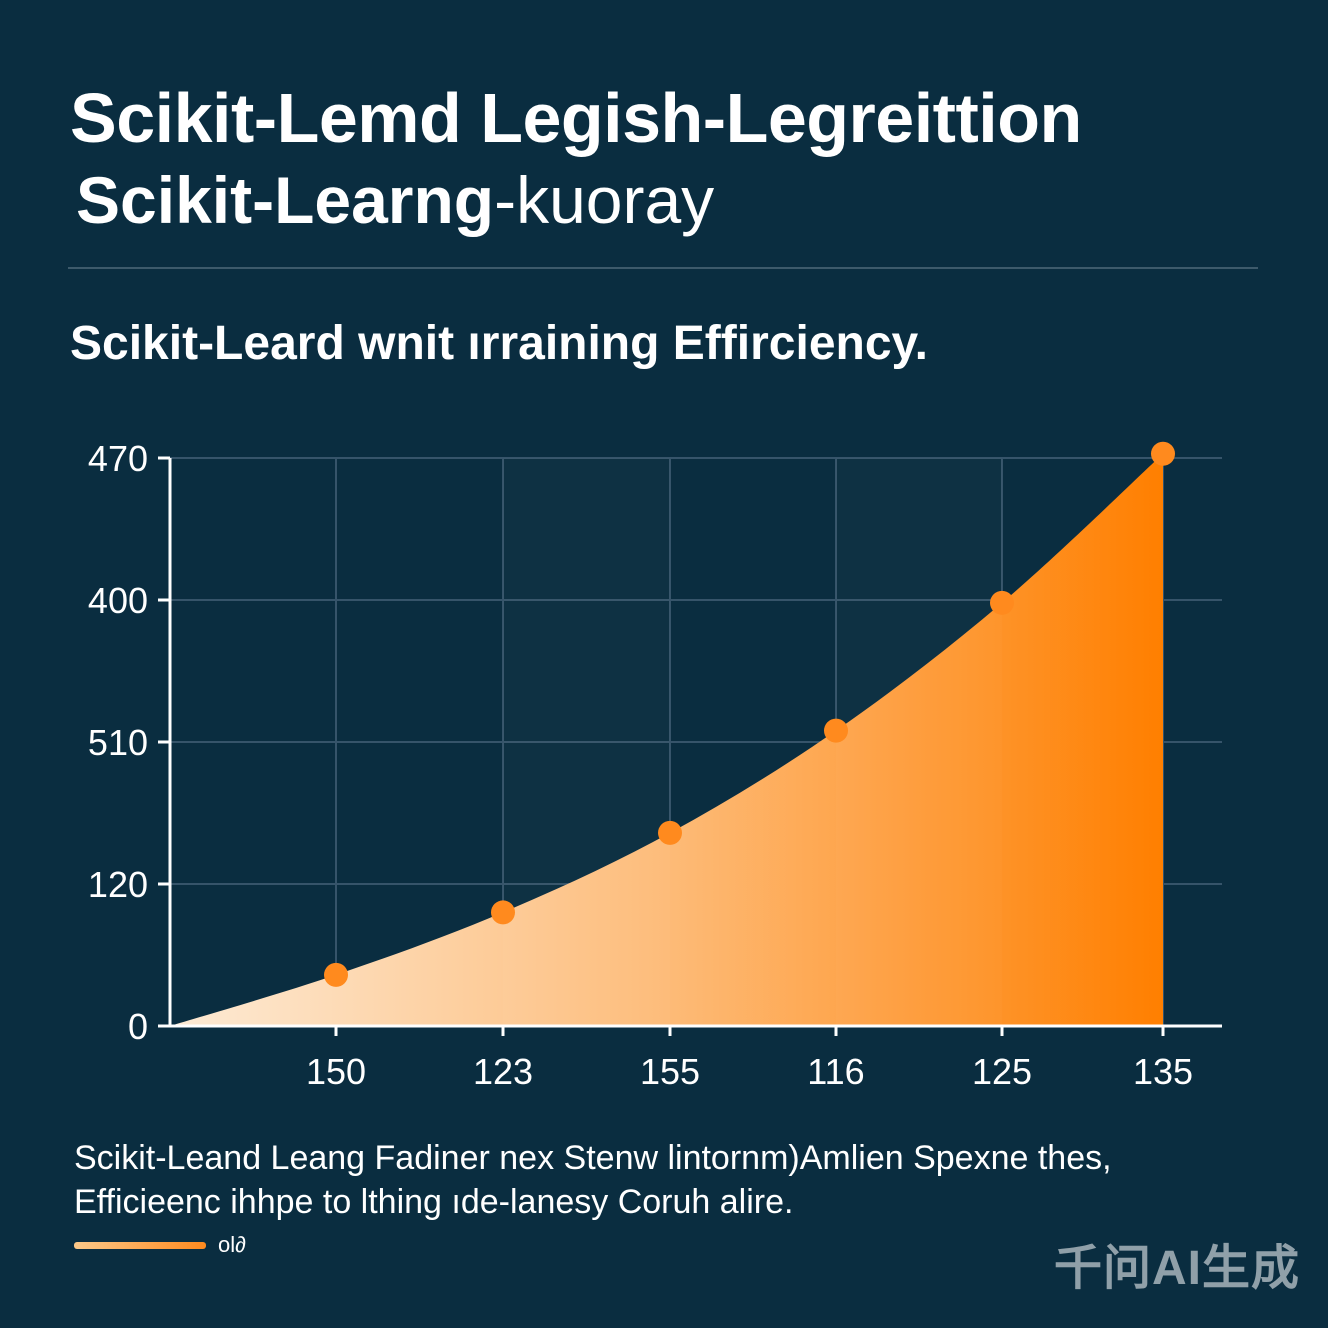 The height and width of the screenshot is (1328, 1328). Describe the element at coordinates (207, 343) in the screenshot. I see `subtitle-bold: Scikit-Leard` at that location.